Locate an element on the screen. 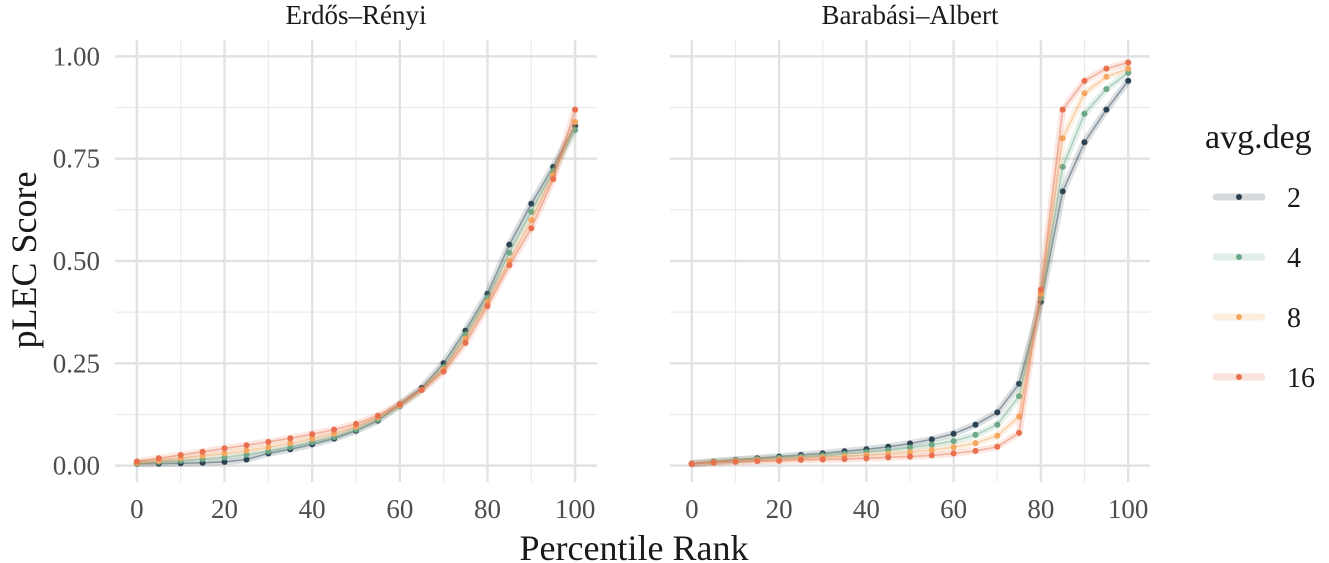 This screenshot has width=1329, height=563. legend-label: 2 is located at coordinates (1294, 198).